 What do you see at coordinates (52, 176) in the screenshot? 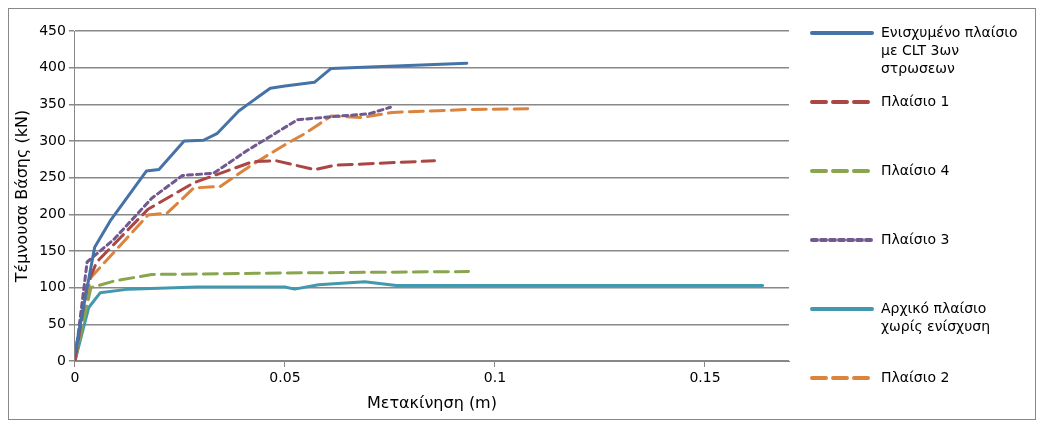
I see `y-tick-label: 250` at bounding box center [52, 176].